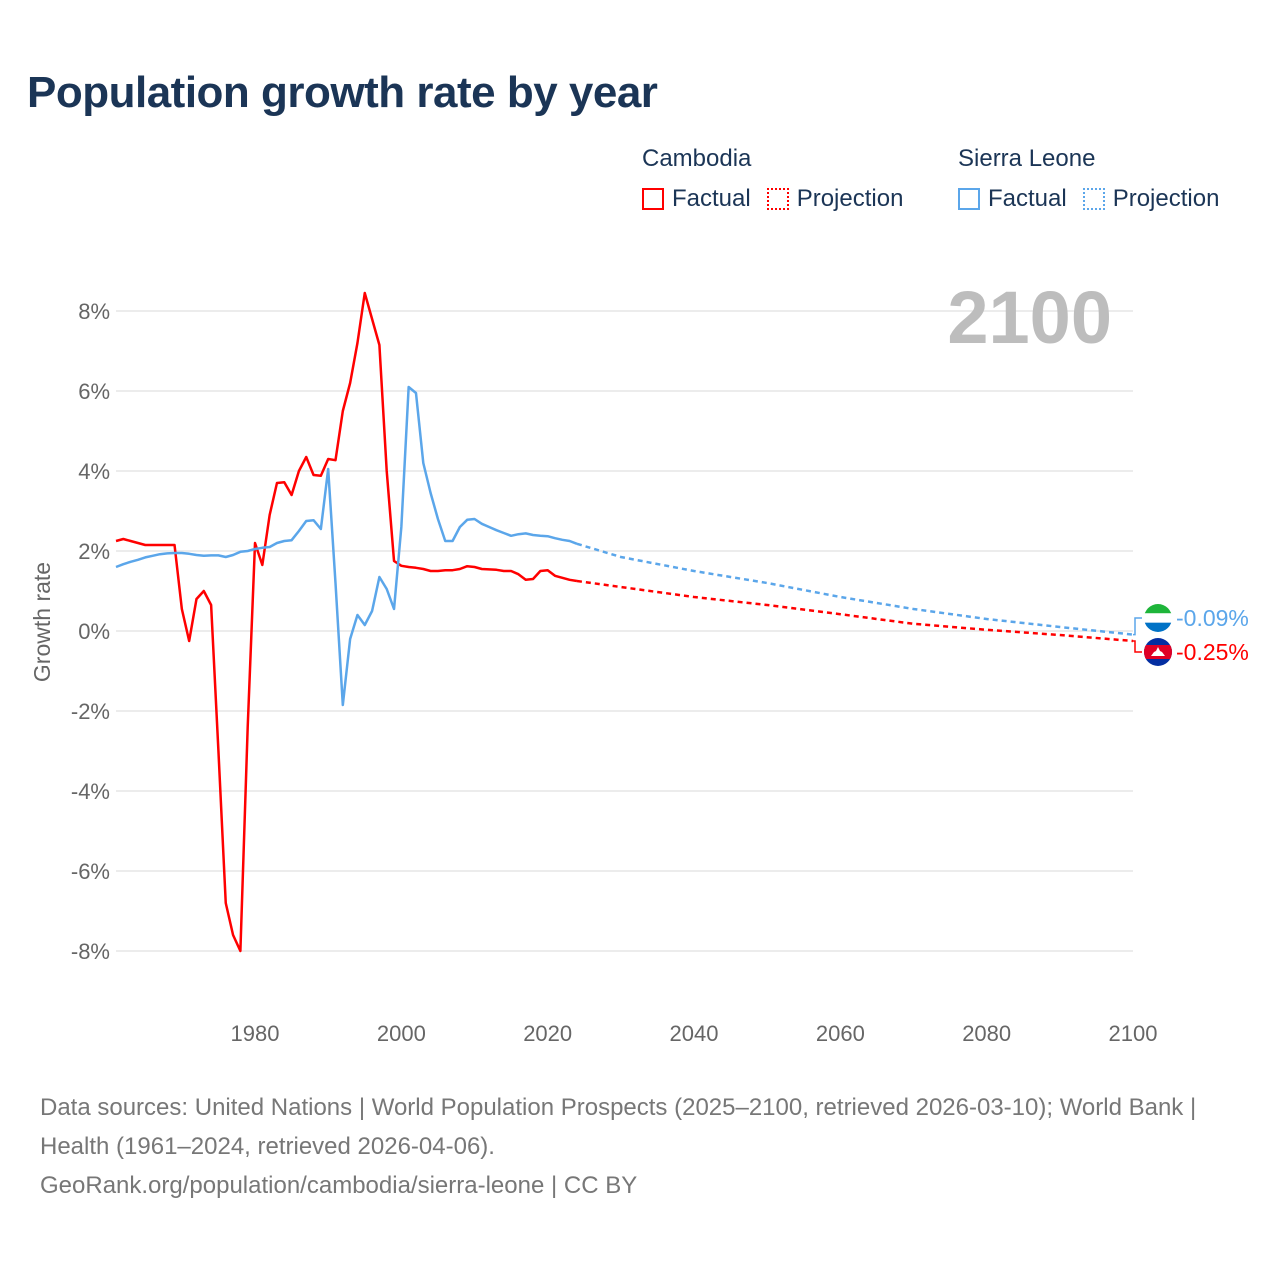 This screenshot has height=1280, width=1280. I want to click on angkor-wat-emblem, so click(1158, 651).